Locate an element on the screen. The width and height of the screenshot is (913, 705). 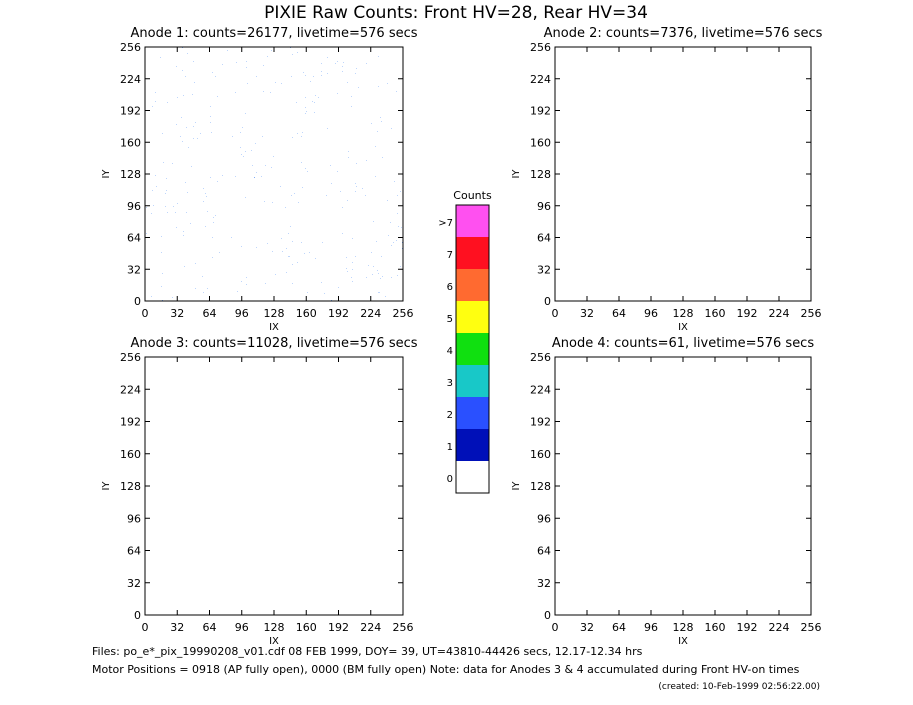
colorbar-label: 3 is located at coordinates (450, 383).